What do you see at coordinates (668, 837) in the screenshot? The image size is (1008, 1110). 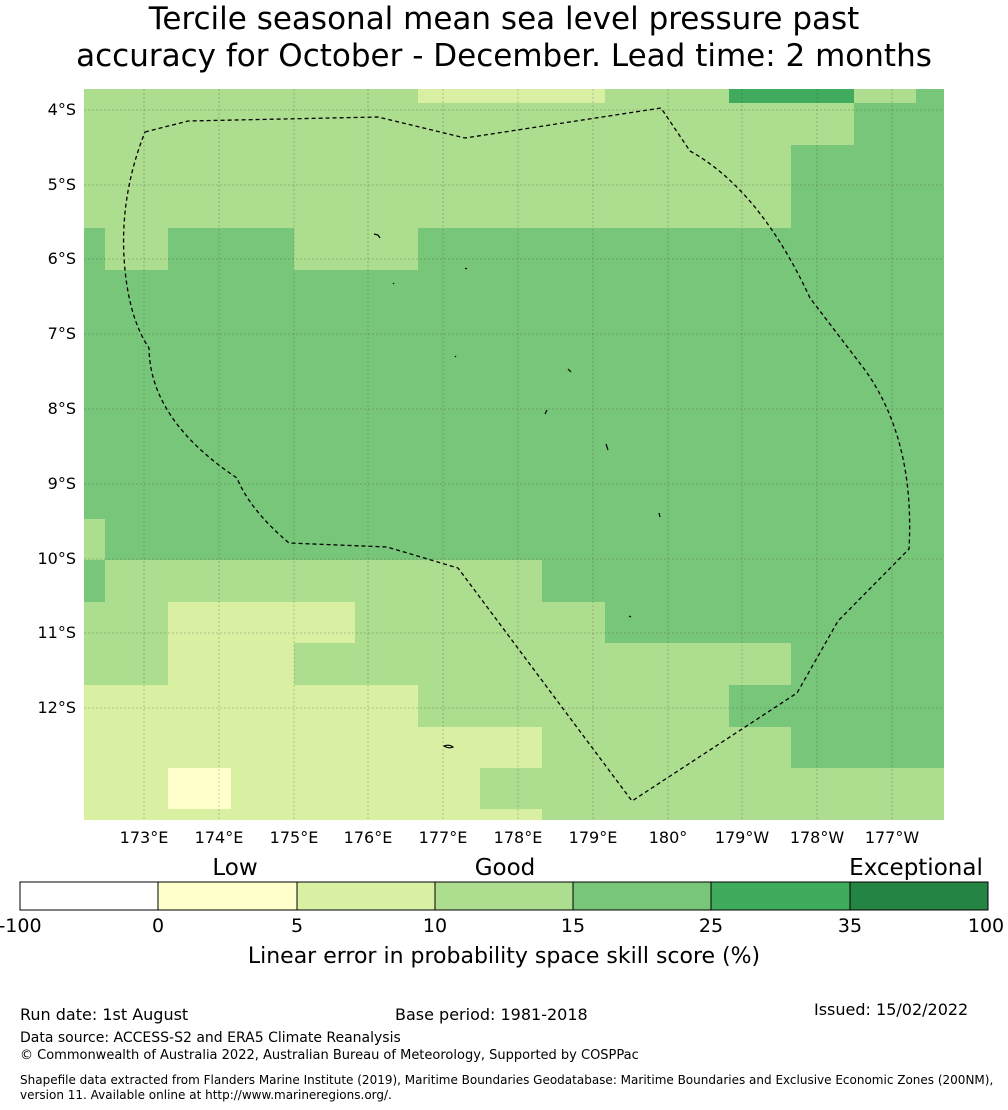 I see `lon-label-180: 180°` at bounding box center [668, 837].